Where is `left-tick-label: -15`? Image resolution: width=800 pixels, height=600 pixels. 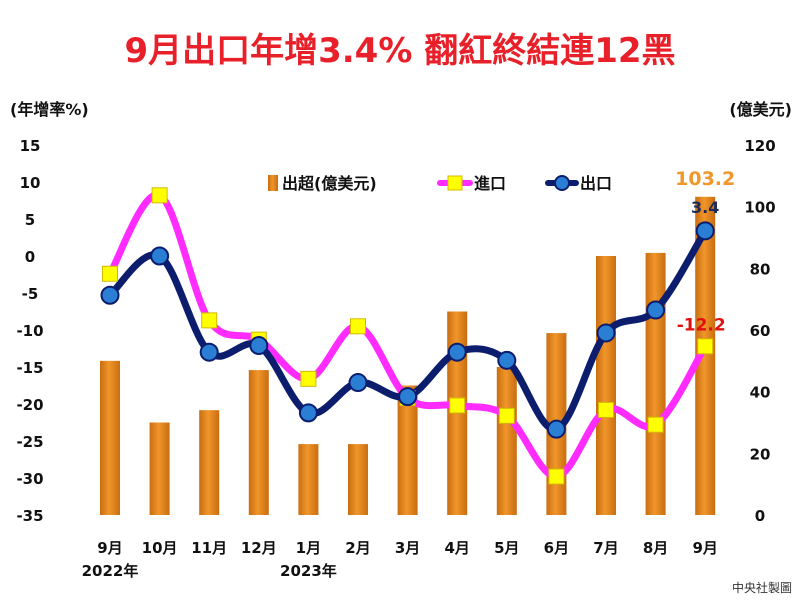
left-tick-label: -15 is located at coordinates (29, 368).